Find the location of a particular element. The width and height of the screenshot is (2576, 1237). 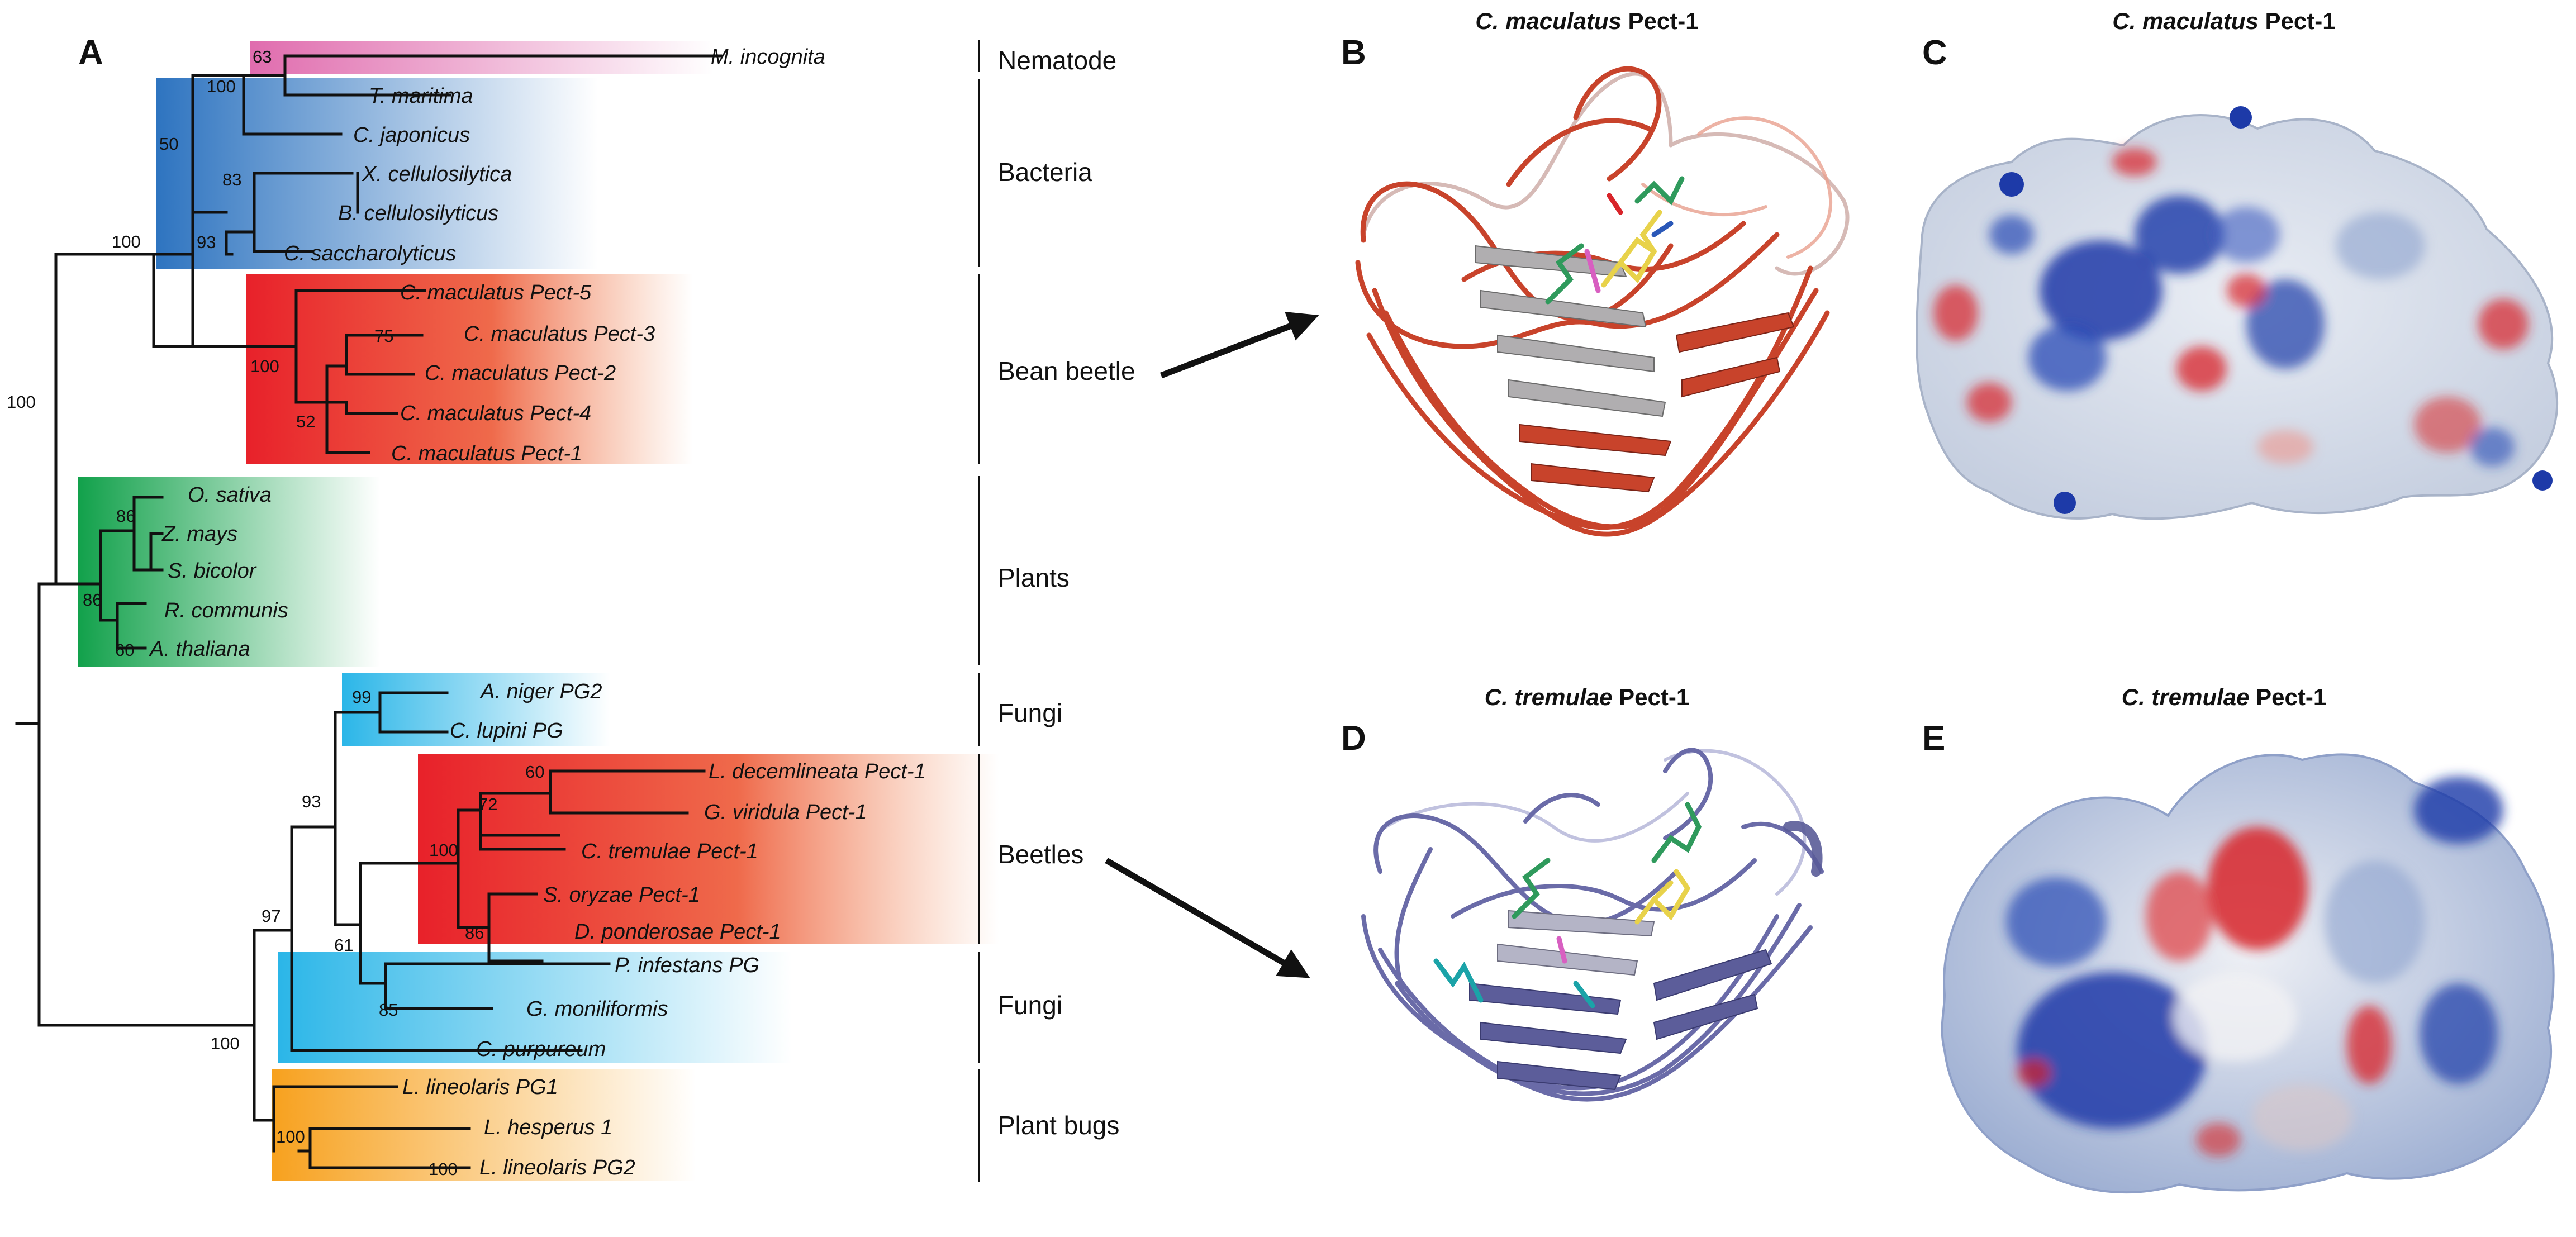

taxon-label: B. cellulosilyticus is located at coordinates (418, 213).